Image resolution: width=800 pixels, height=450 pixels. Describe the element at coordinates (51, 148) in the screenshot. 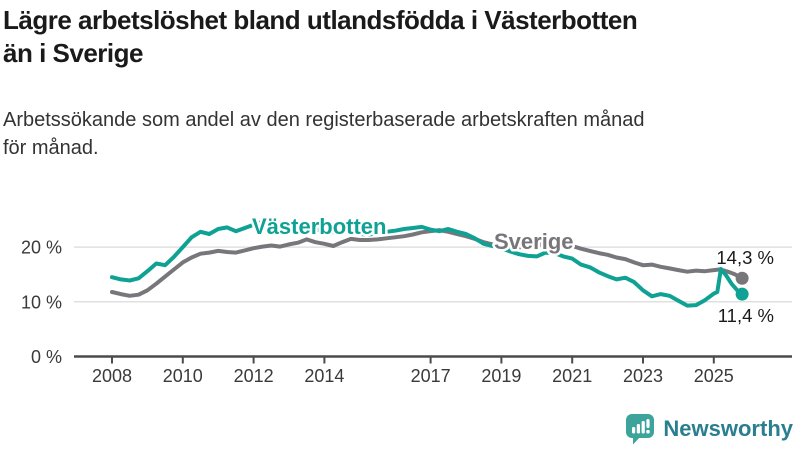

I see `chart-subtitle-line-2: för månad.` at that location.